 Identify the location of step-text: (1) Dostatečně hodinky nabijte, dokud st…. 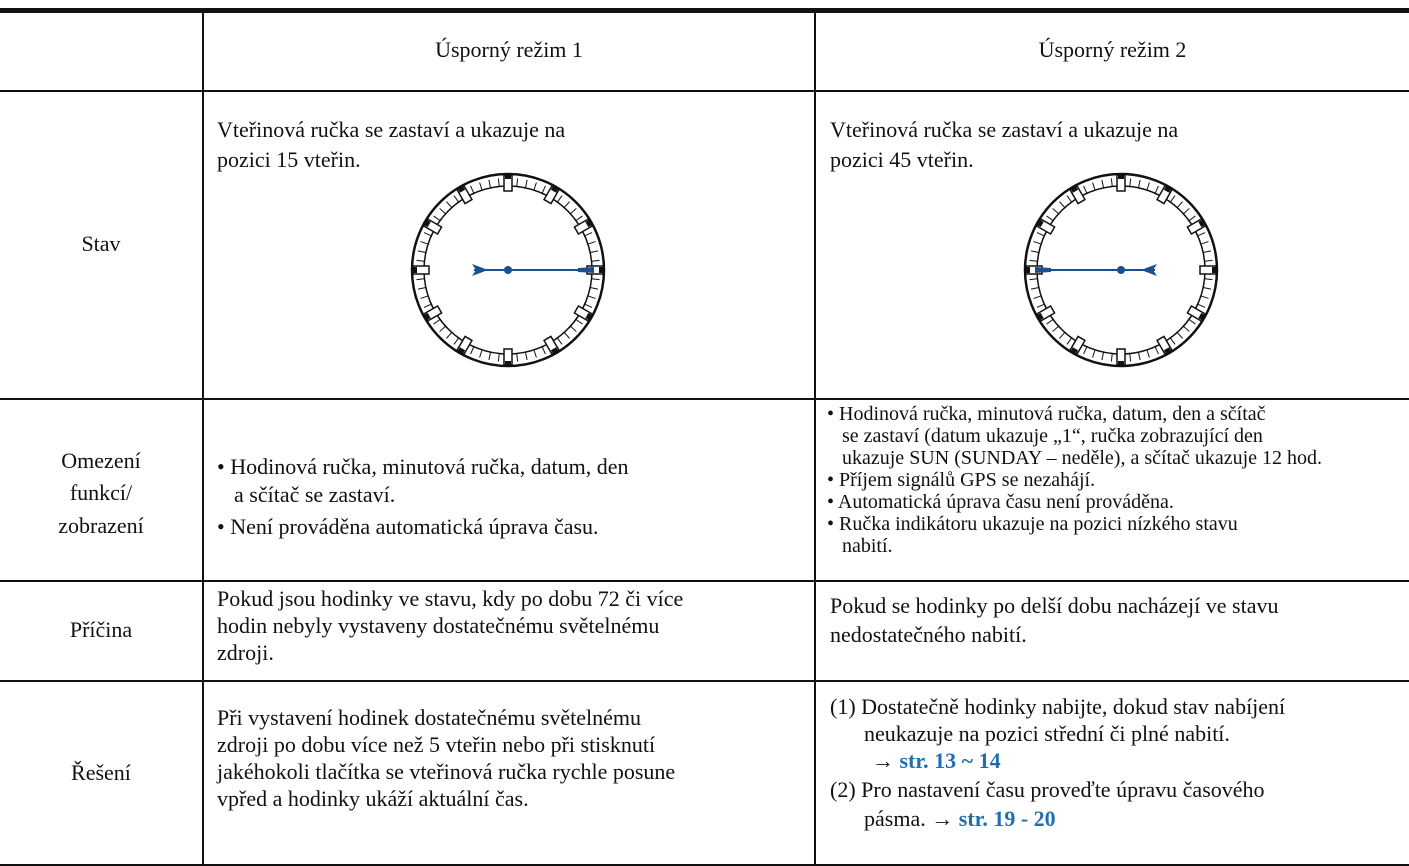
(1058, 706).